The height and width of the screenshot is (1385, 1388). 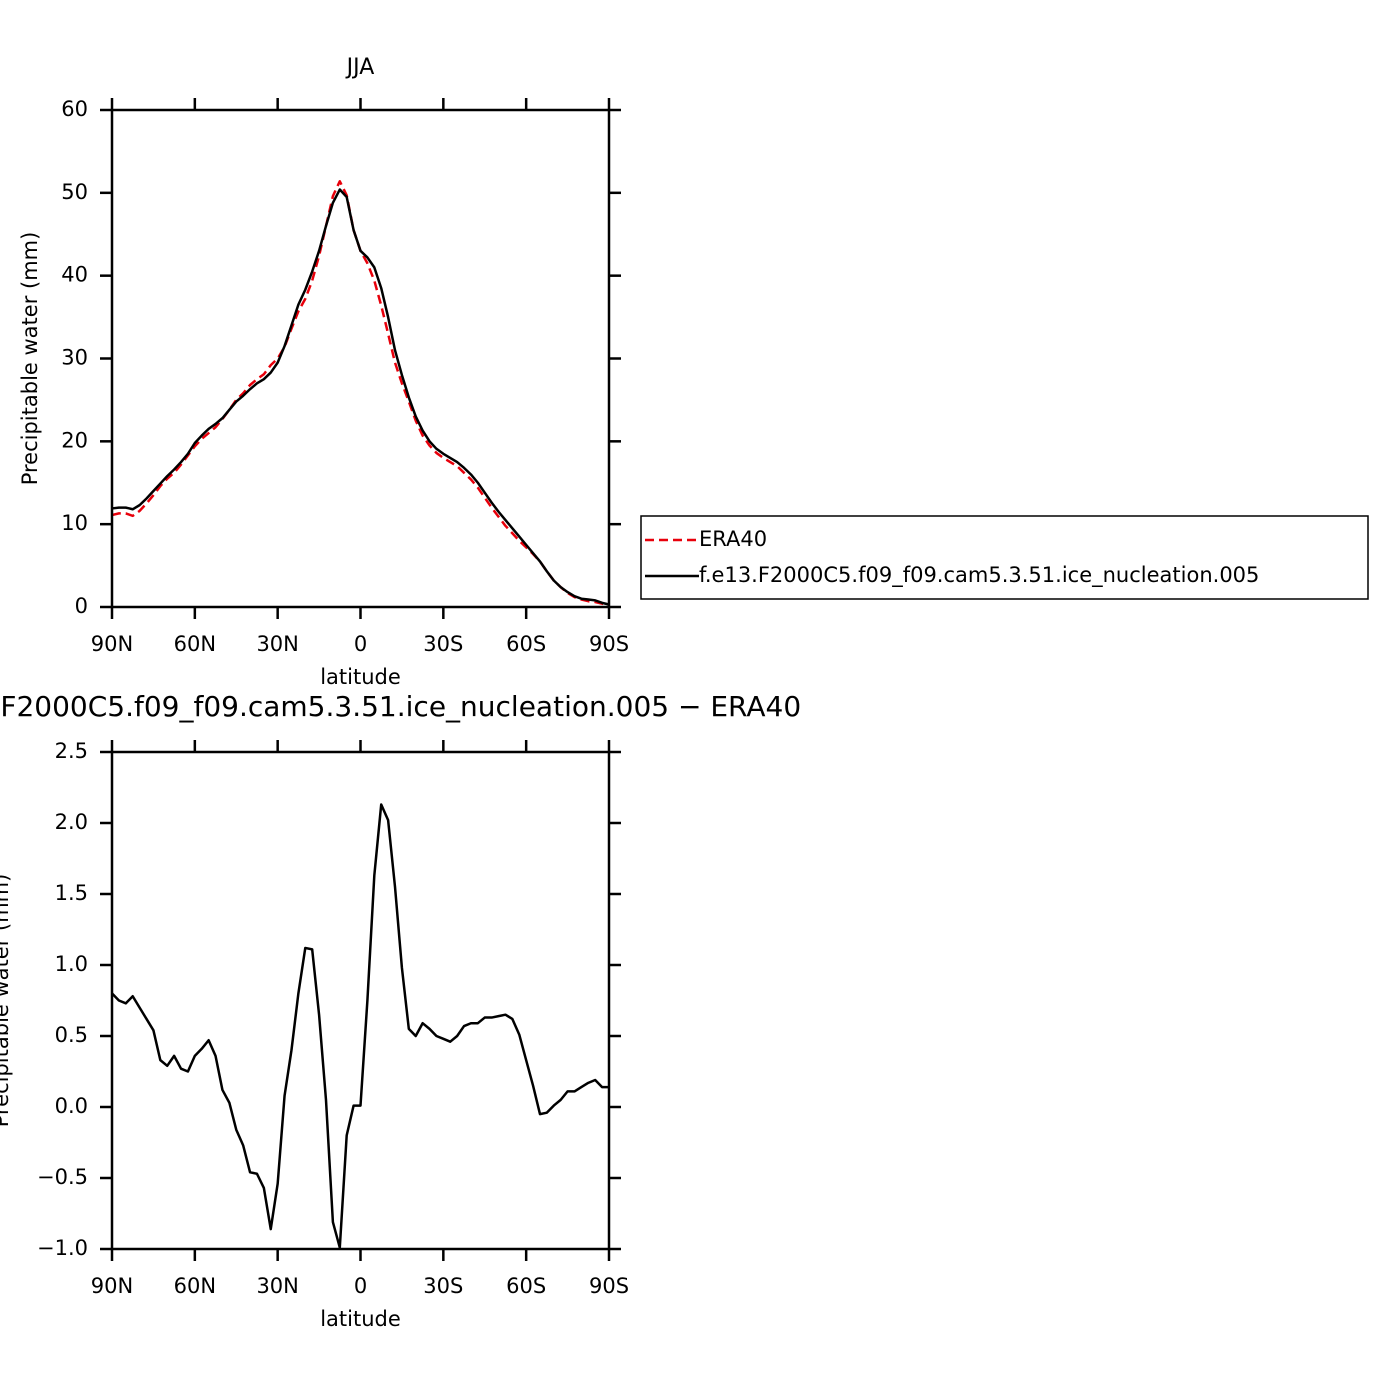 What do you see at coordinates (74, 358) in the screenshot?
I see `y-tick-label: 30` at bounding box center [74, 358].